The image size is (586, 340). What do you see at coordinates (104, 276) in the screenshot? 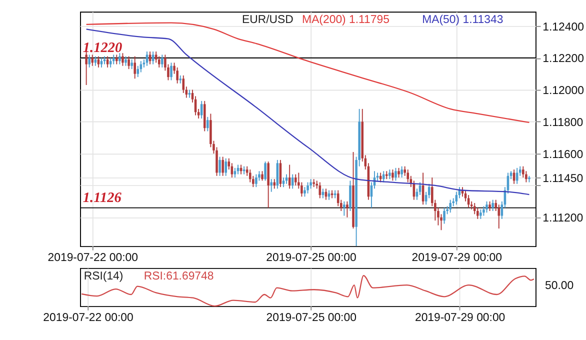
I see `chart-title: RSI(14)` at bounding box center [104, 276].